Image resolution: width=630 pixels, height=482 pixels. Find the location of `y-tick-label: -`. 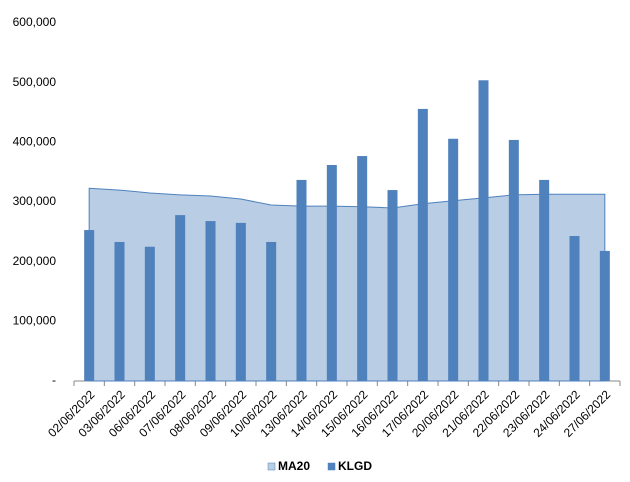

y-tick-label: - is located at coordinates (54, 380).